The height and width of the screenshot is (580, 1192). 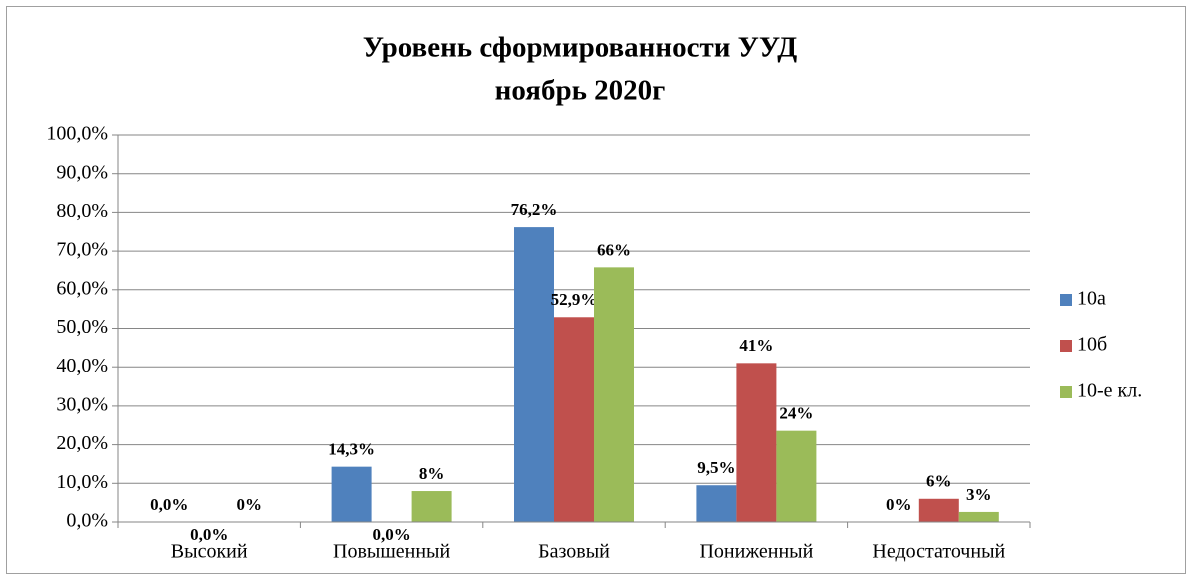 I want to click on legend-label: 10а, so click(x=1091, y=299).